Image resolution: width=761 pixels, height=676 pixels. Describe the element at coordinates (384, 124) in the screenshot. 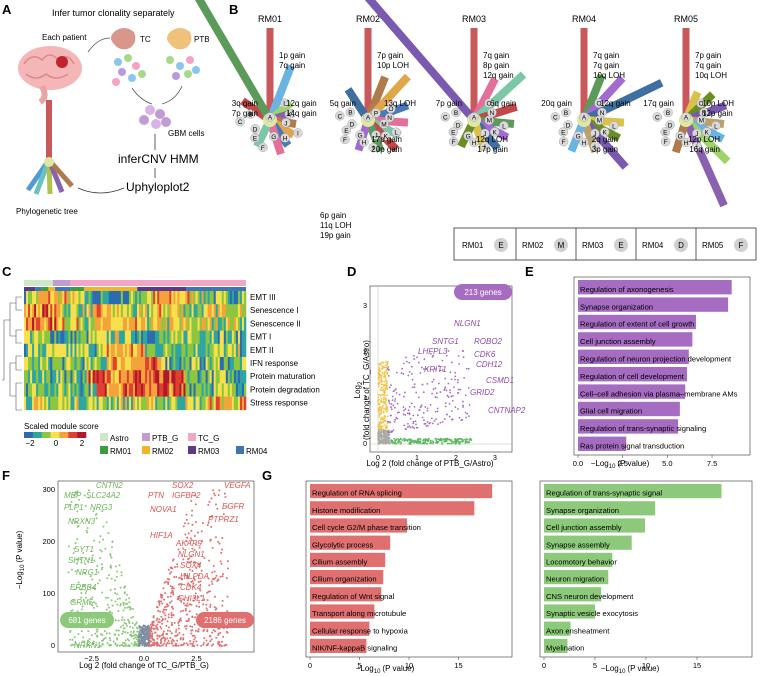

I see `clone-marker-rm02-M` at that location.